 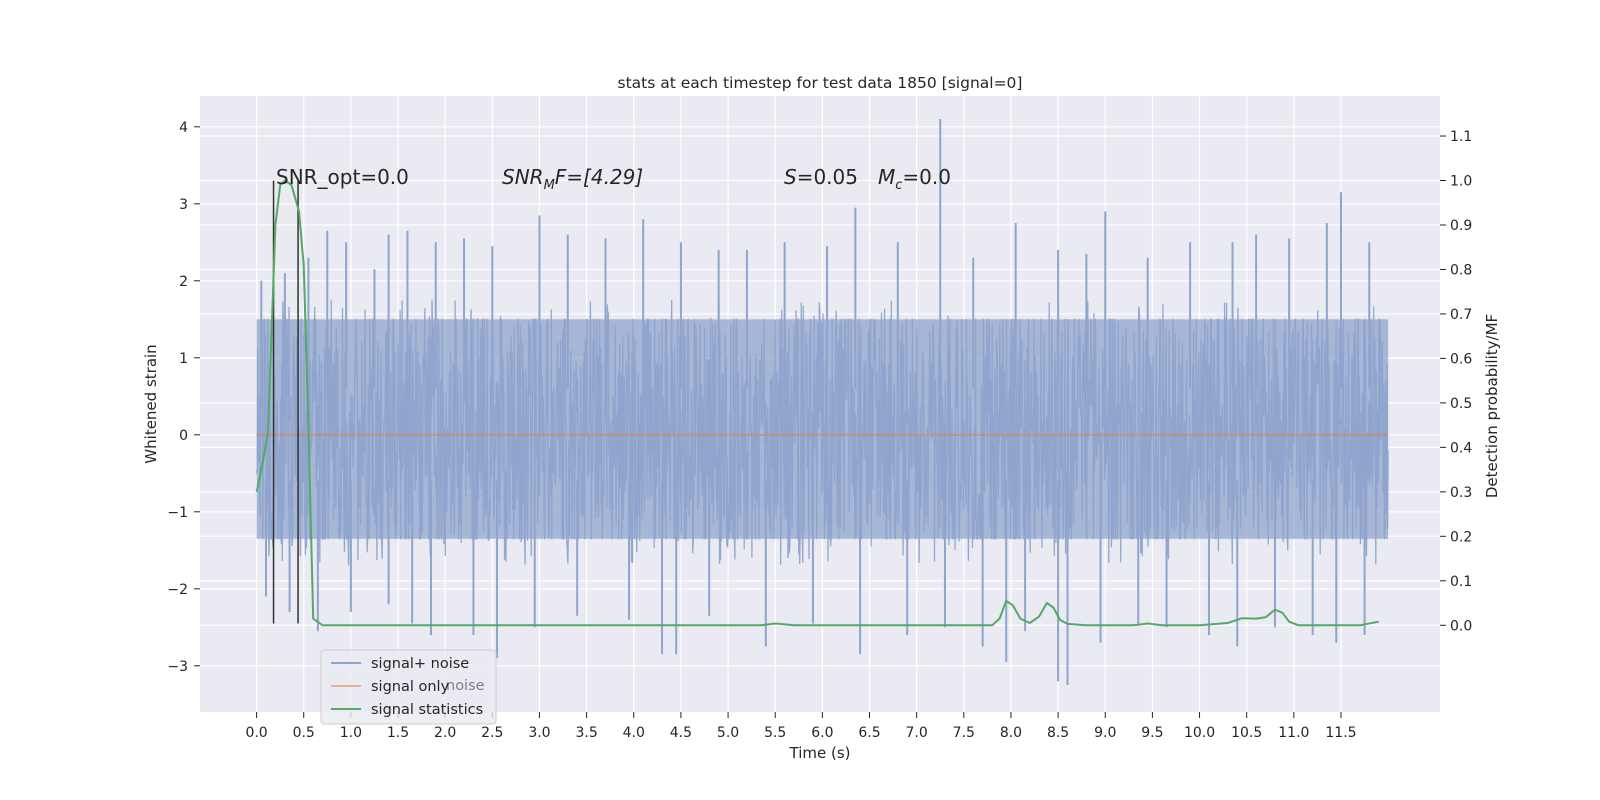 I want to click on x-tick-label: 11.5, so click(x=1340, y=733).